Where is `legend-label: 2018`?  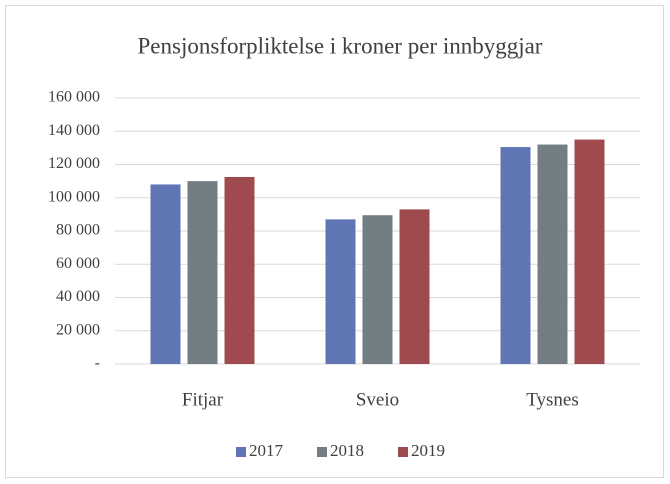
legend-label: 2018 is located at coordinates (347, 450).